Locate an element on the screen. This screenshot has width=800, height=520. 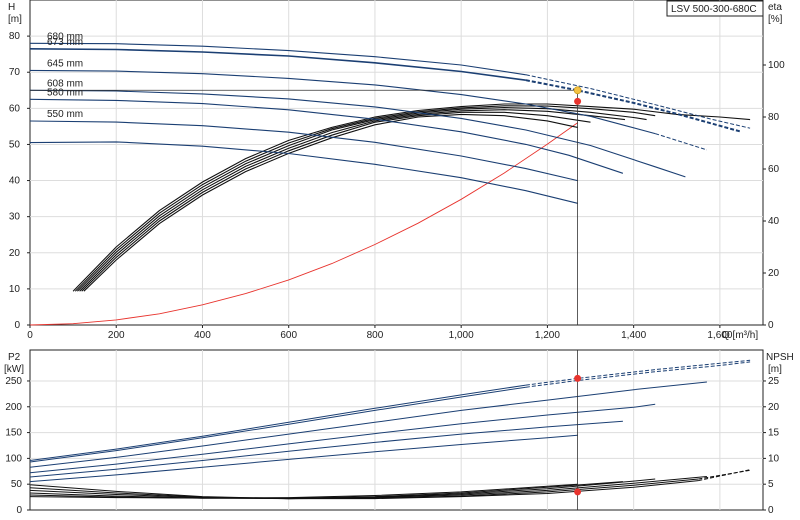
y-tick-label-power: 200 is located at coordinates (13, 407).